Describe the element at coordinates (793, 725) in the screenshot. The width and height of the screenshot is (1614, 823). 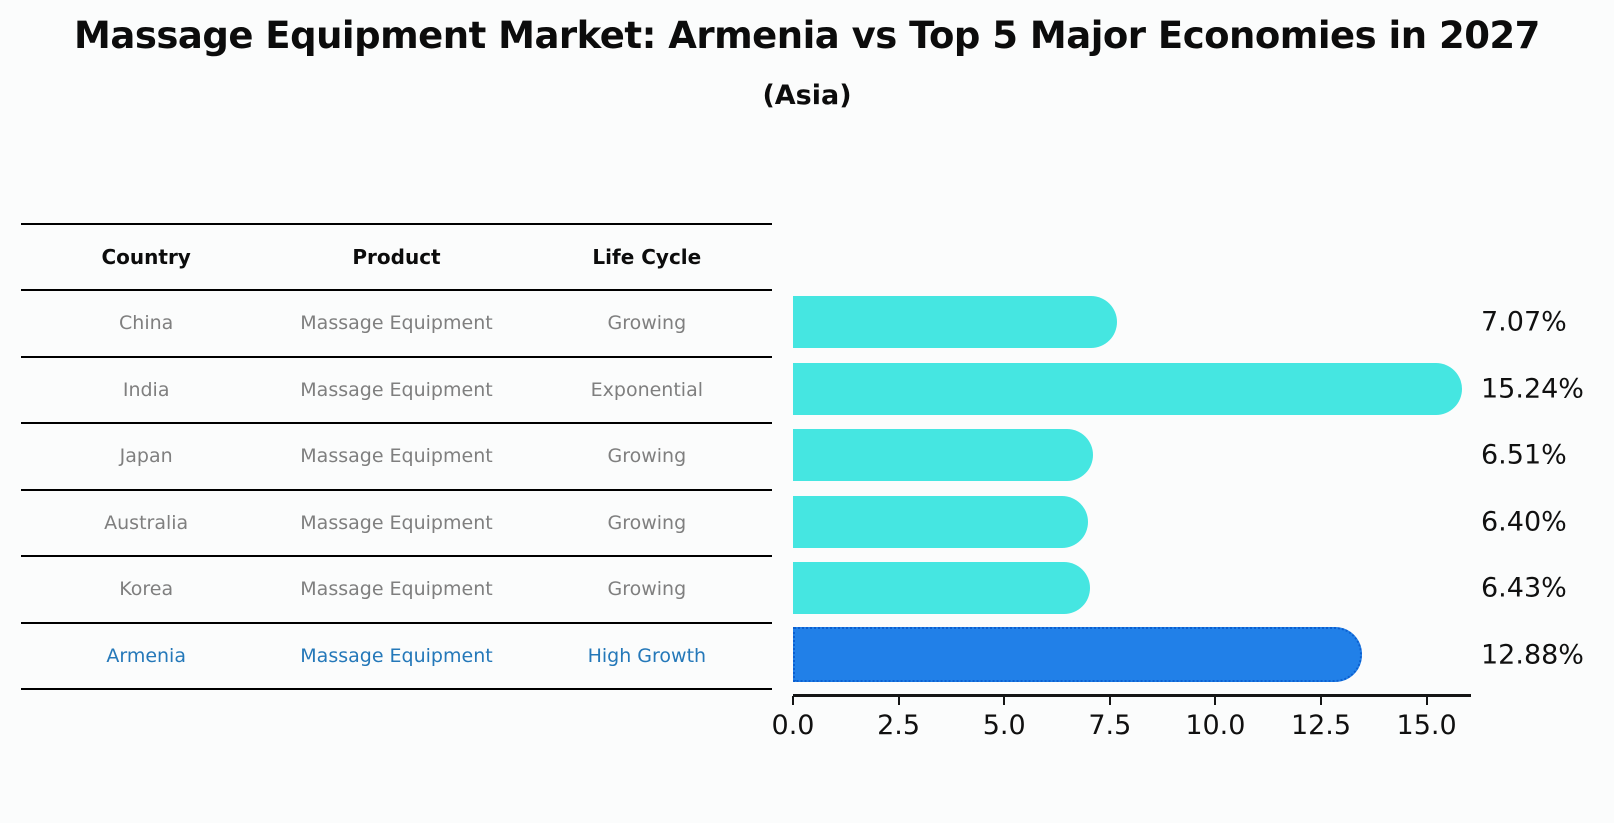
I see `tick-label: 0.0` at that location.